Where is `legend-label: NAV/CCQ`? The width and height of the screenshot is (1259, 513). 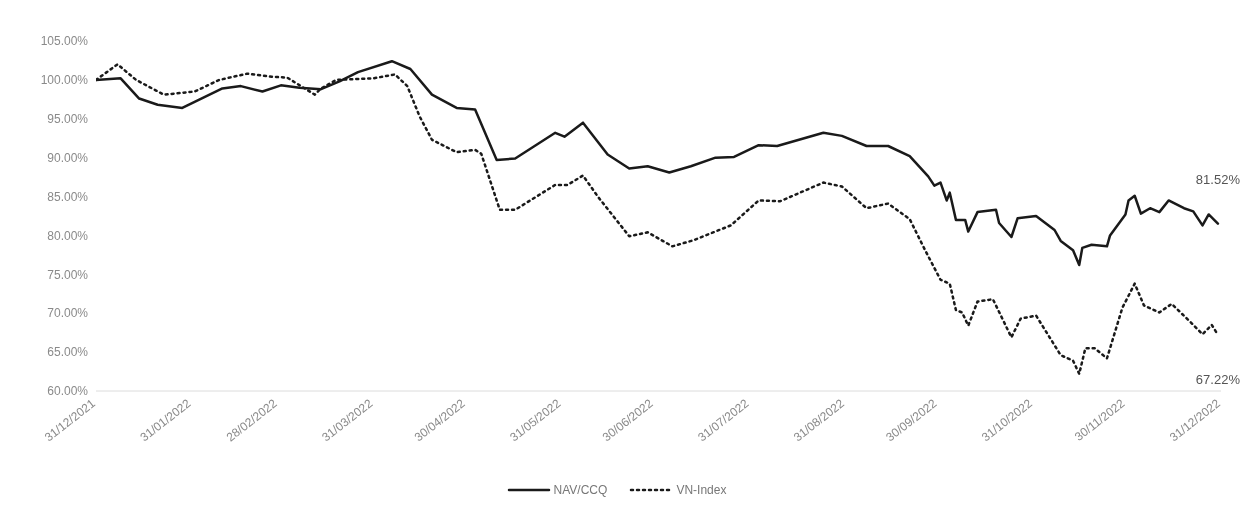
legend-label: NAV/CCQ is located at coordinates (580, 490).